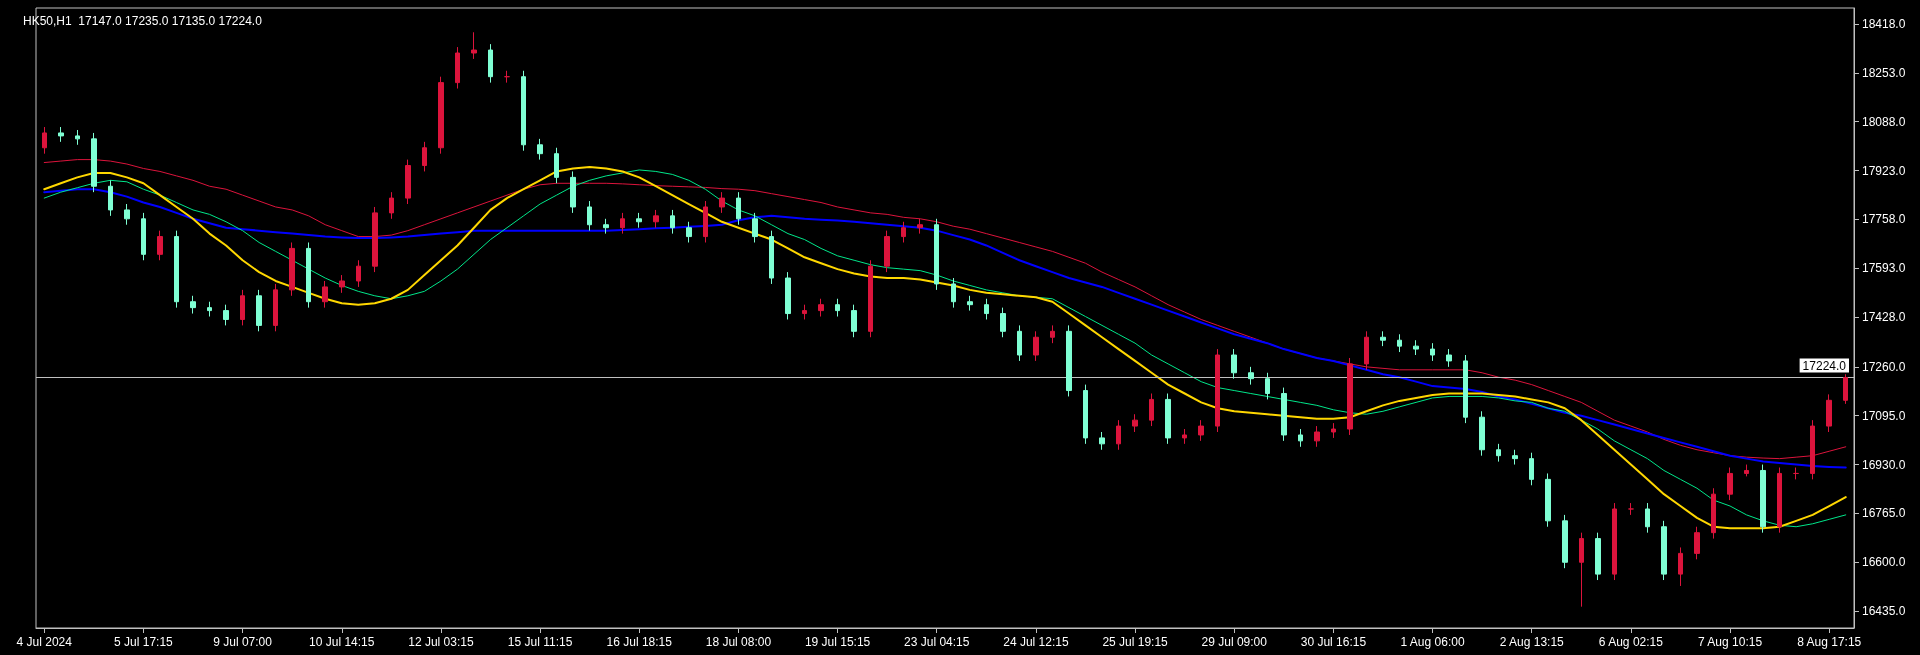 This screenshot has height=655, width=1920. What do you see at coordinates (1884, 562) in the screenshot?
I see `y-tick-label: 16600.0` at bounding box center [1884, 562].